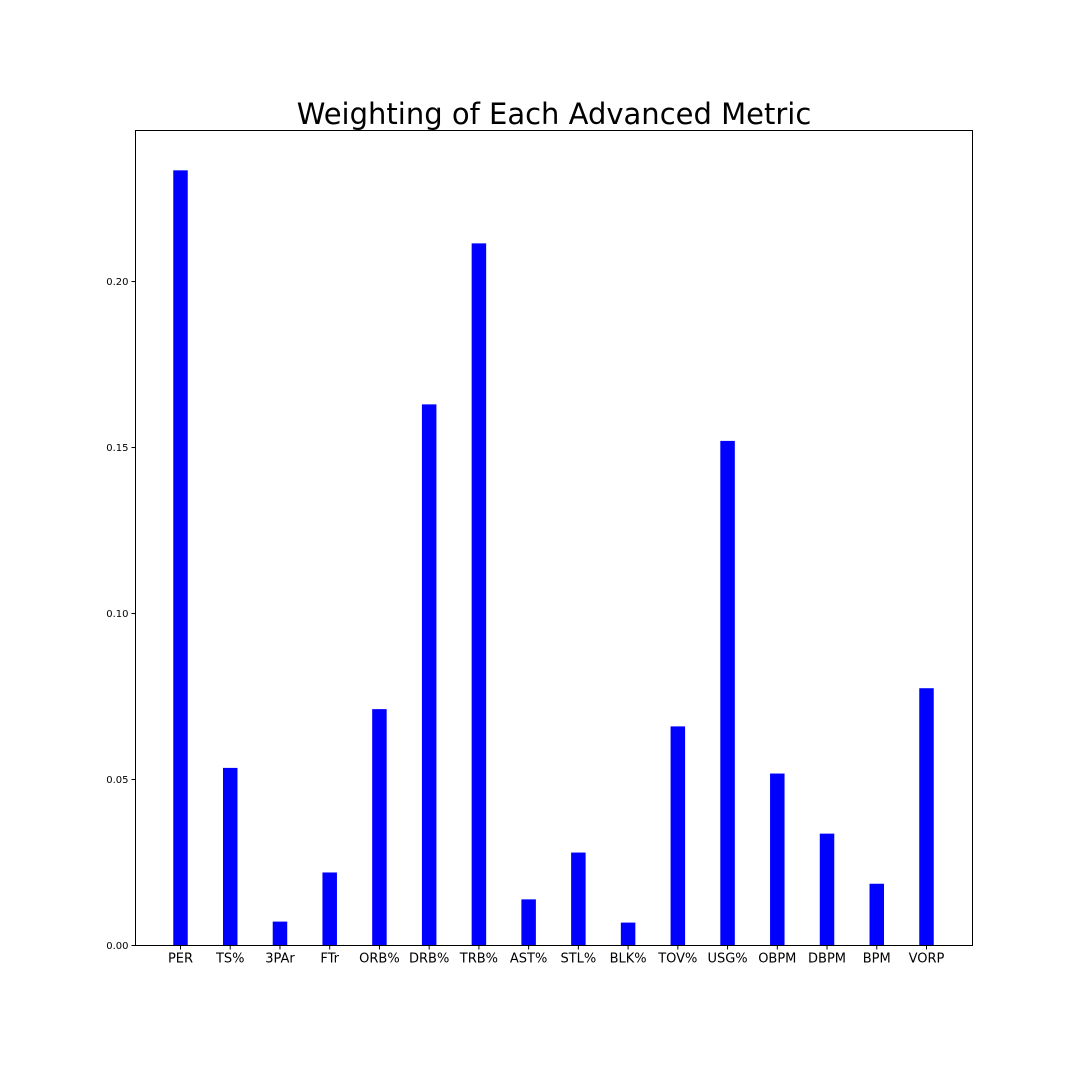 This screenshot has width=1080, height=1080. I want to click on y-tick-label: 0.05, so click(117, 780).